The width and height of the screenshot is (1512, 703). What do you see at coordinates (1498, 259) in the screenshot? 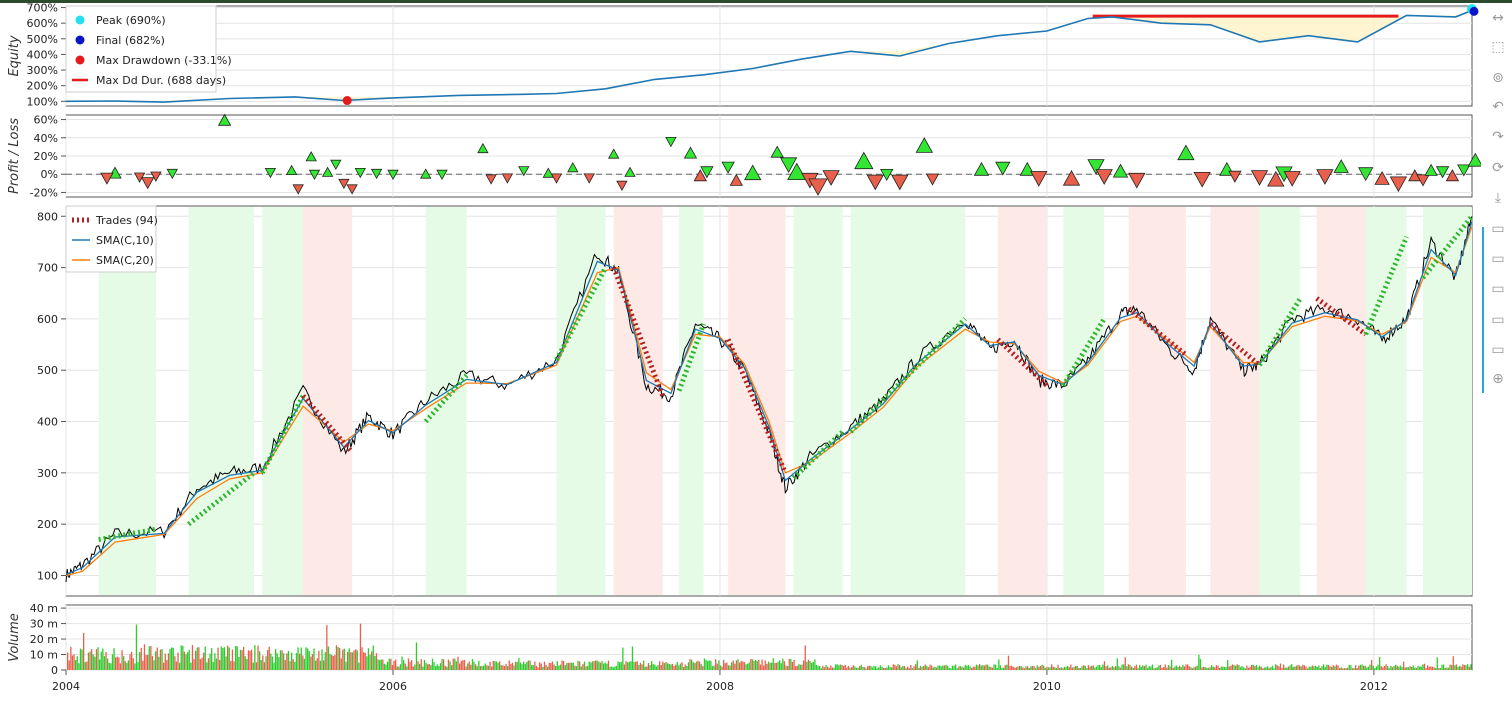
I see `hover-tooltip-icon-2: ▭` at bounding box center [1498, 259].